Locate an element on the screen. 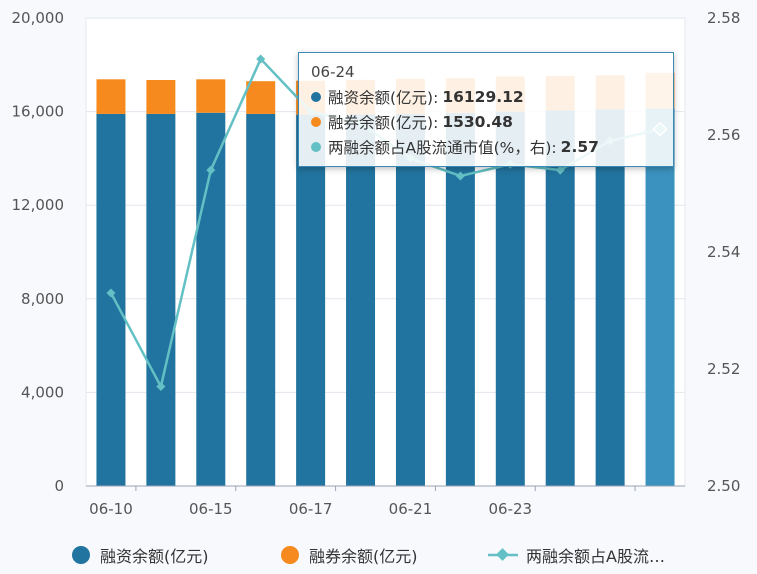  tooltip-row-securities: 融券余额(亿元): 1530.48 is located at coordinates (486, 121).